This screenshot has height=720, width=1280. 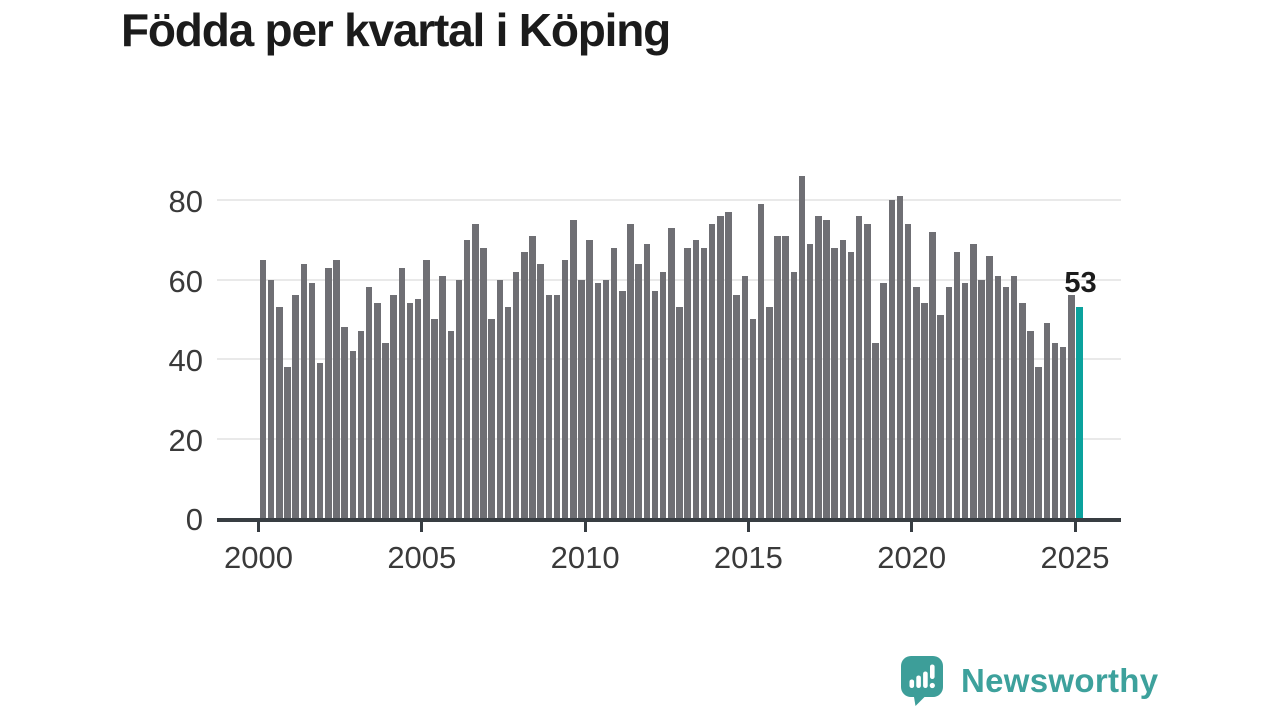 What do you see at coordinates (194, 519) in the screenshot?
I see `y-axis-label: 0` at bounding box center [194, 519].